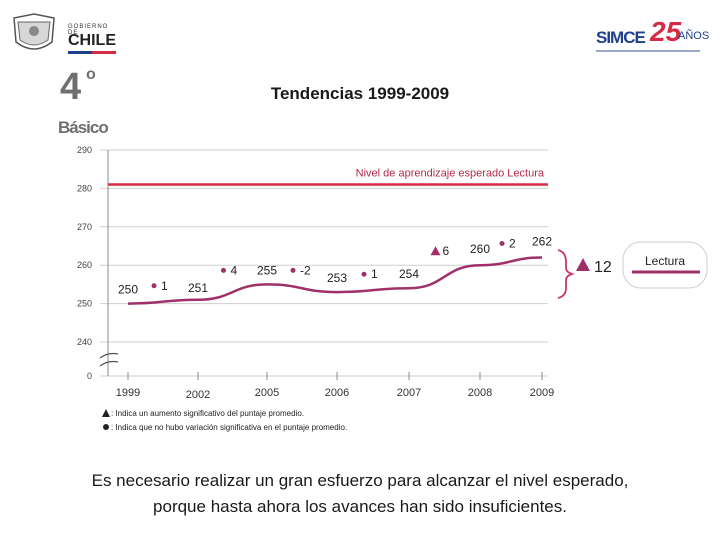 The height and width of the screenshot is (540, 720). I want to click on change-label-5: 2, so click(512, 244).